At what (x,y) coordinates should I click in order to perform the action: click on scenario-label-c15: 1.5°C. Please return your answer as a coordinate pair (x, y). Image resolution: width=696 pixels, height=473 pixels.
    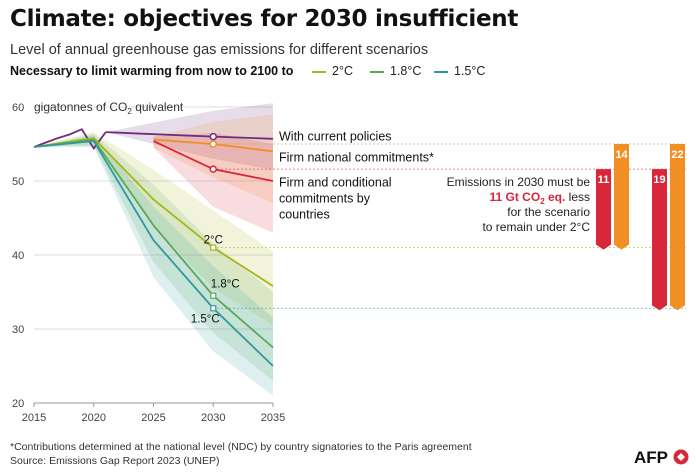
    Looking at the image, I should click on (205, 319).